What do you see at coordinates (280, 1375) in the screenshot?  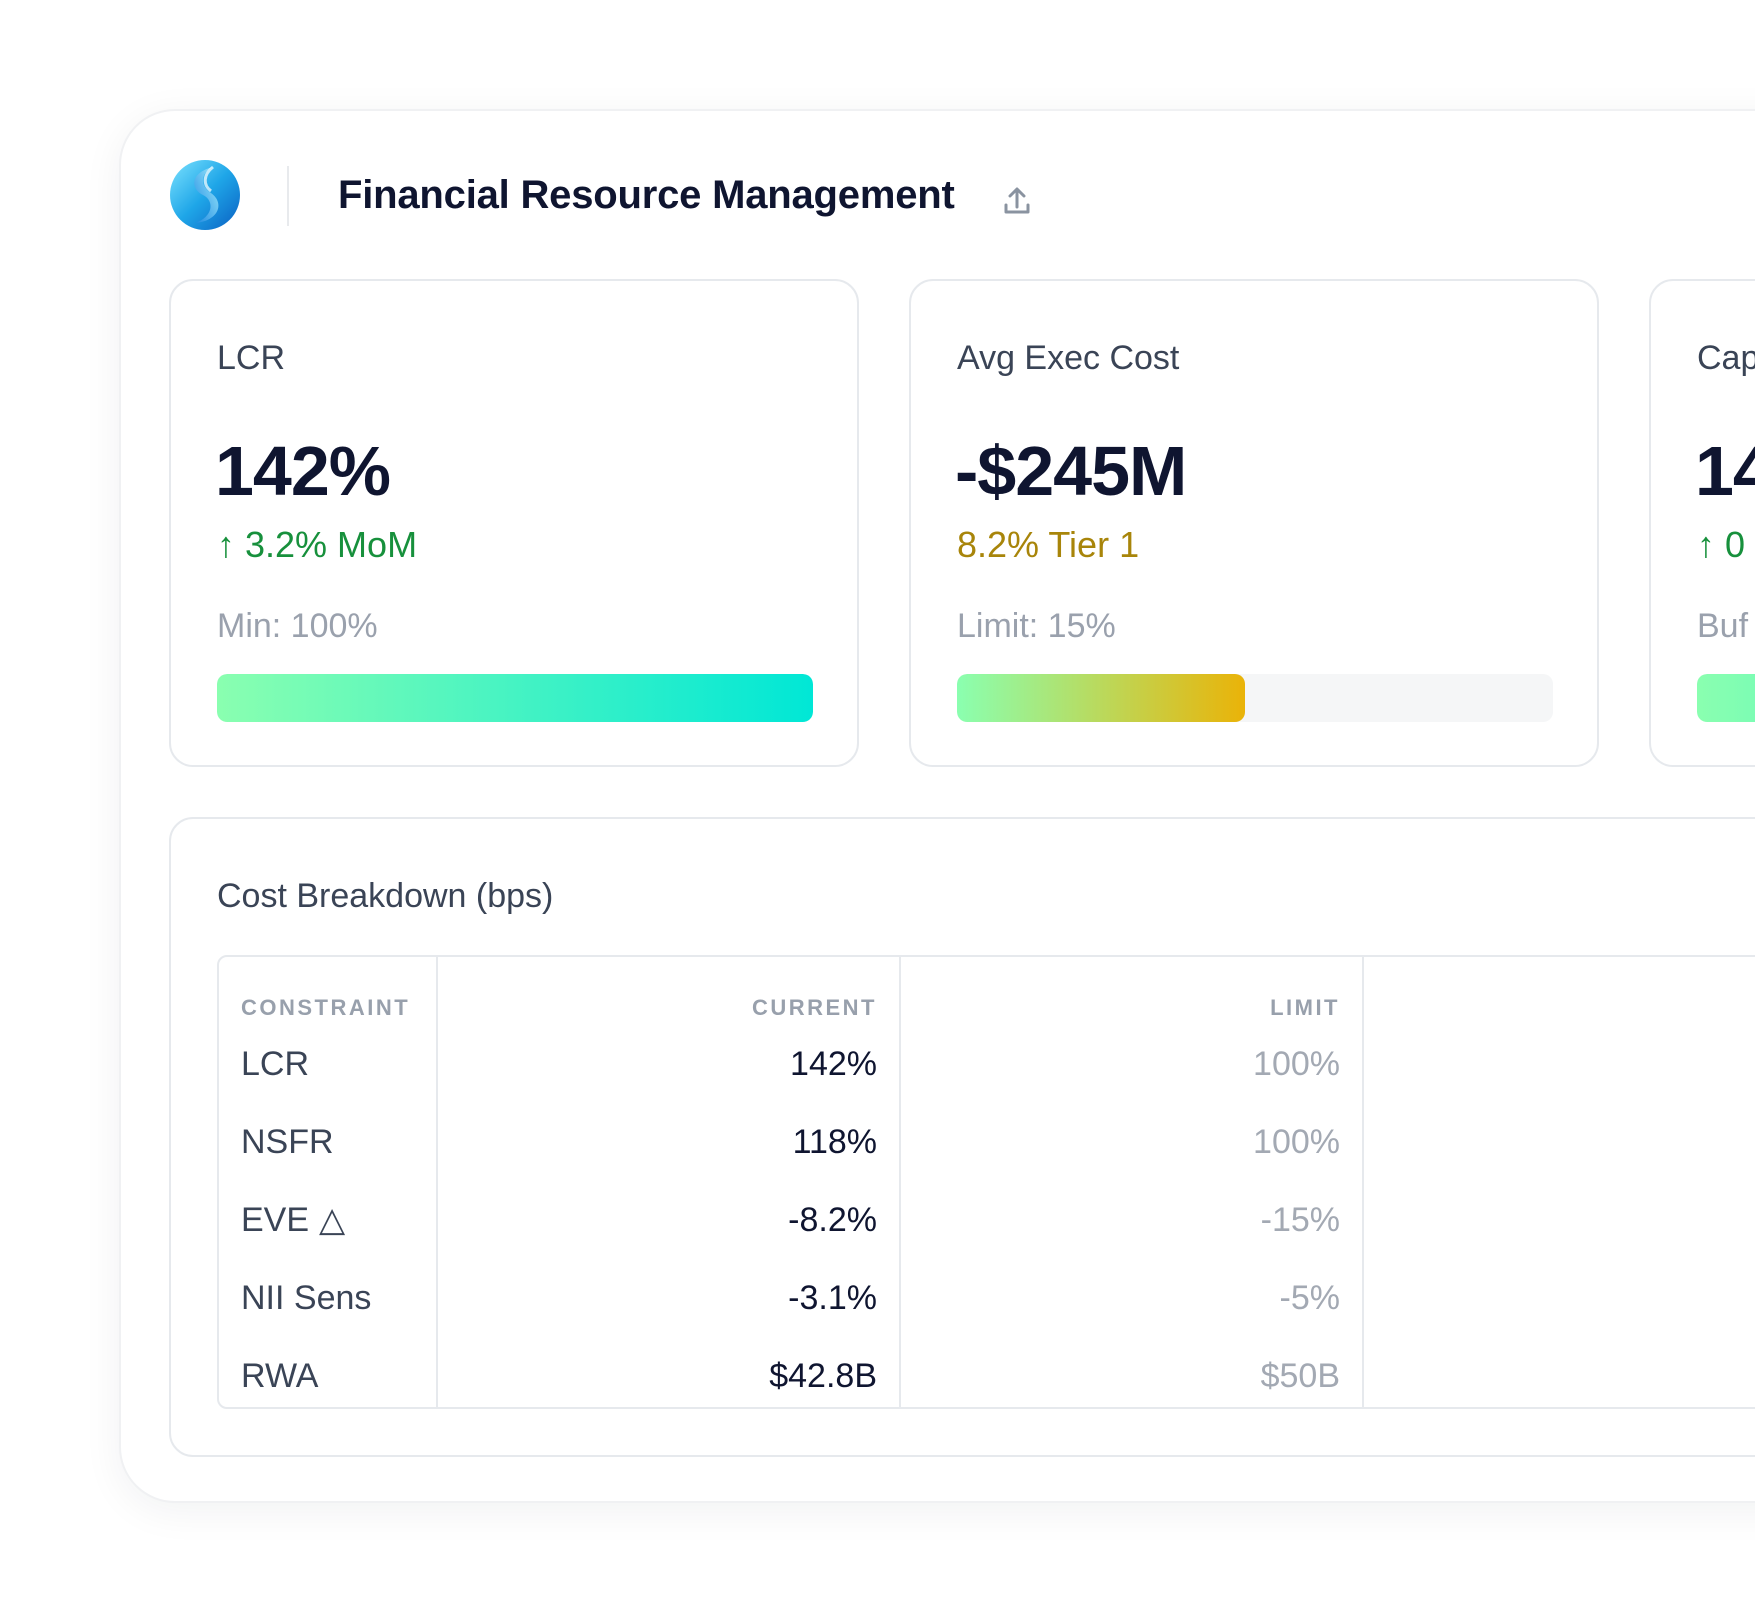 I see `constraint-name: RWA` at bounding box center [280, 1375].